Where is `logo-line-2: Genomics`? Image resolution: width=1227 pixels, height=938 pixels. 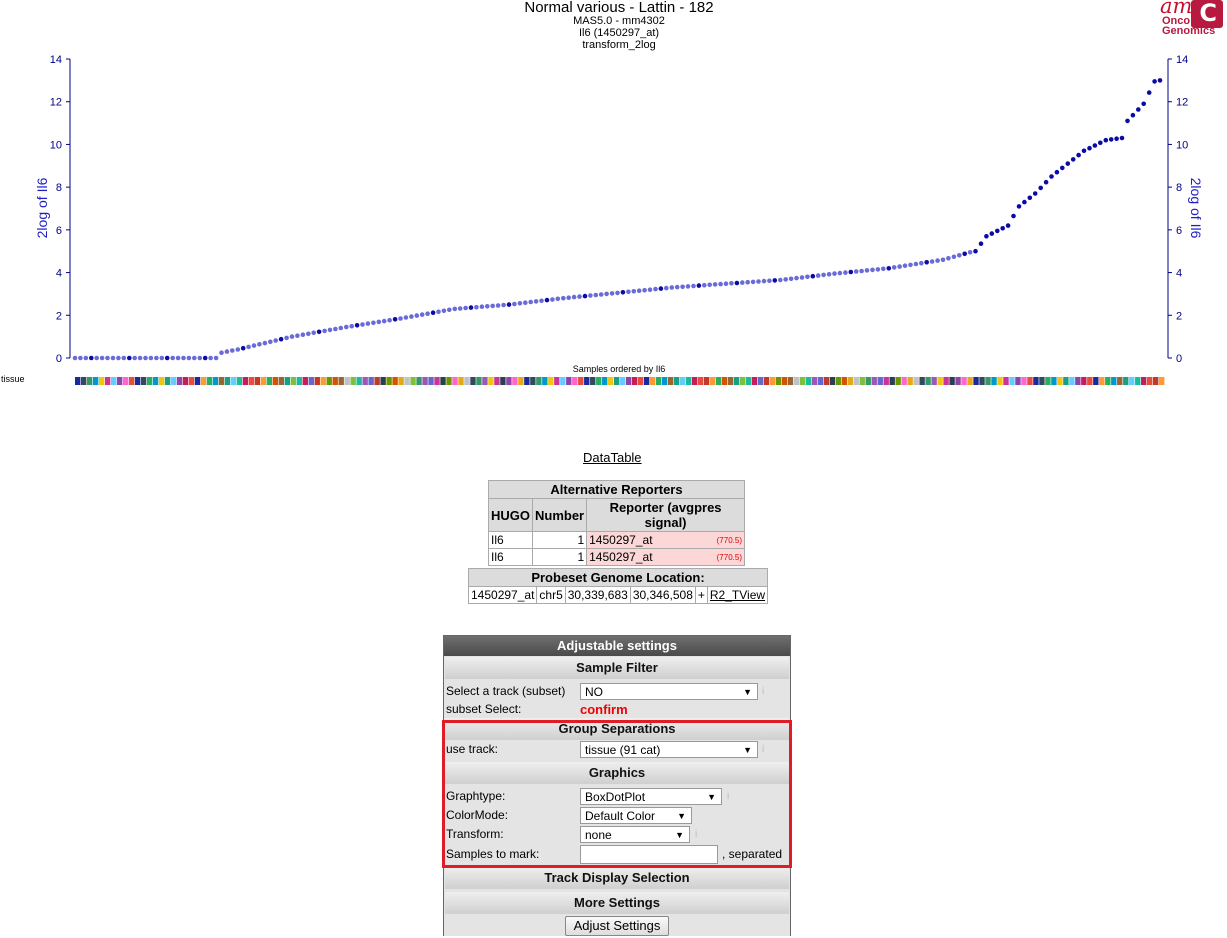
logo-line-2: Genomics is located at coordinates (1189, 31).